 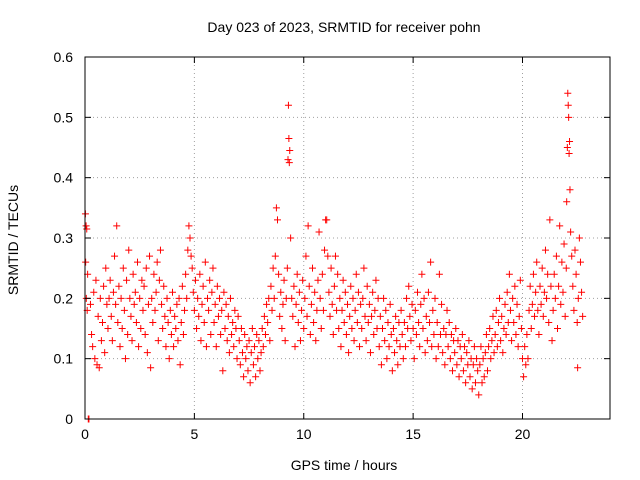 What do you see at coordinates (413, 434) in the screenshot?
I see `x-tick-label: 15` at bounding box center [413, 434].